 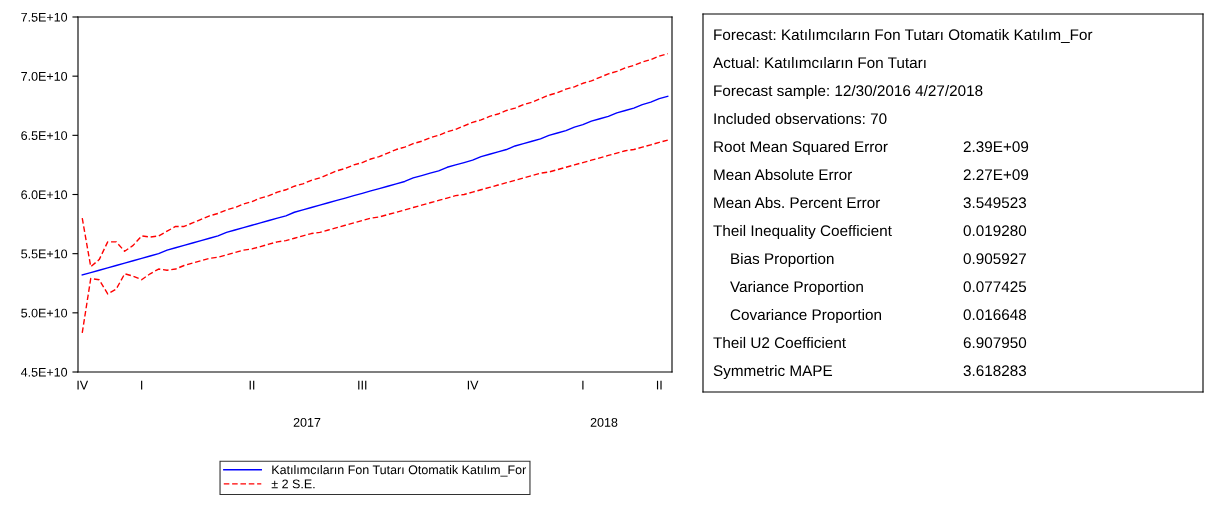 I want to click on text: 2.27E+09, so click(x=996, y=175).